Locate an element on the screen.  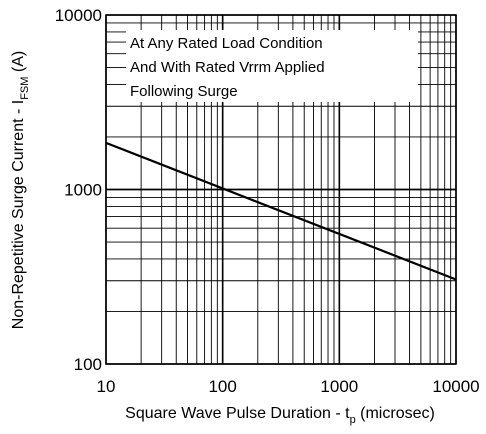
x-axis-label-subscript: p is located at coordinates (353, 420).